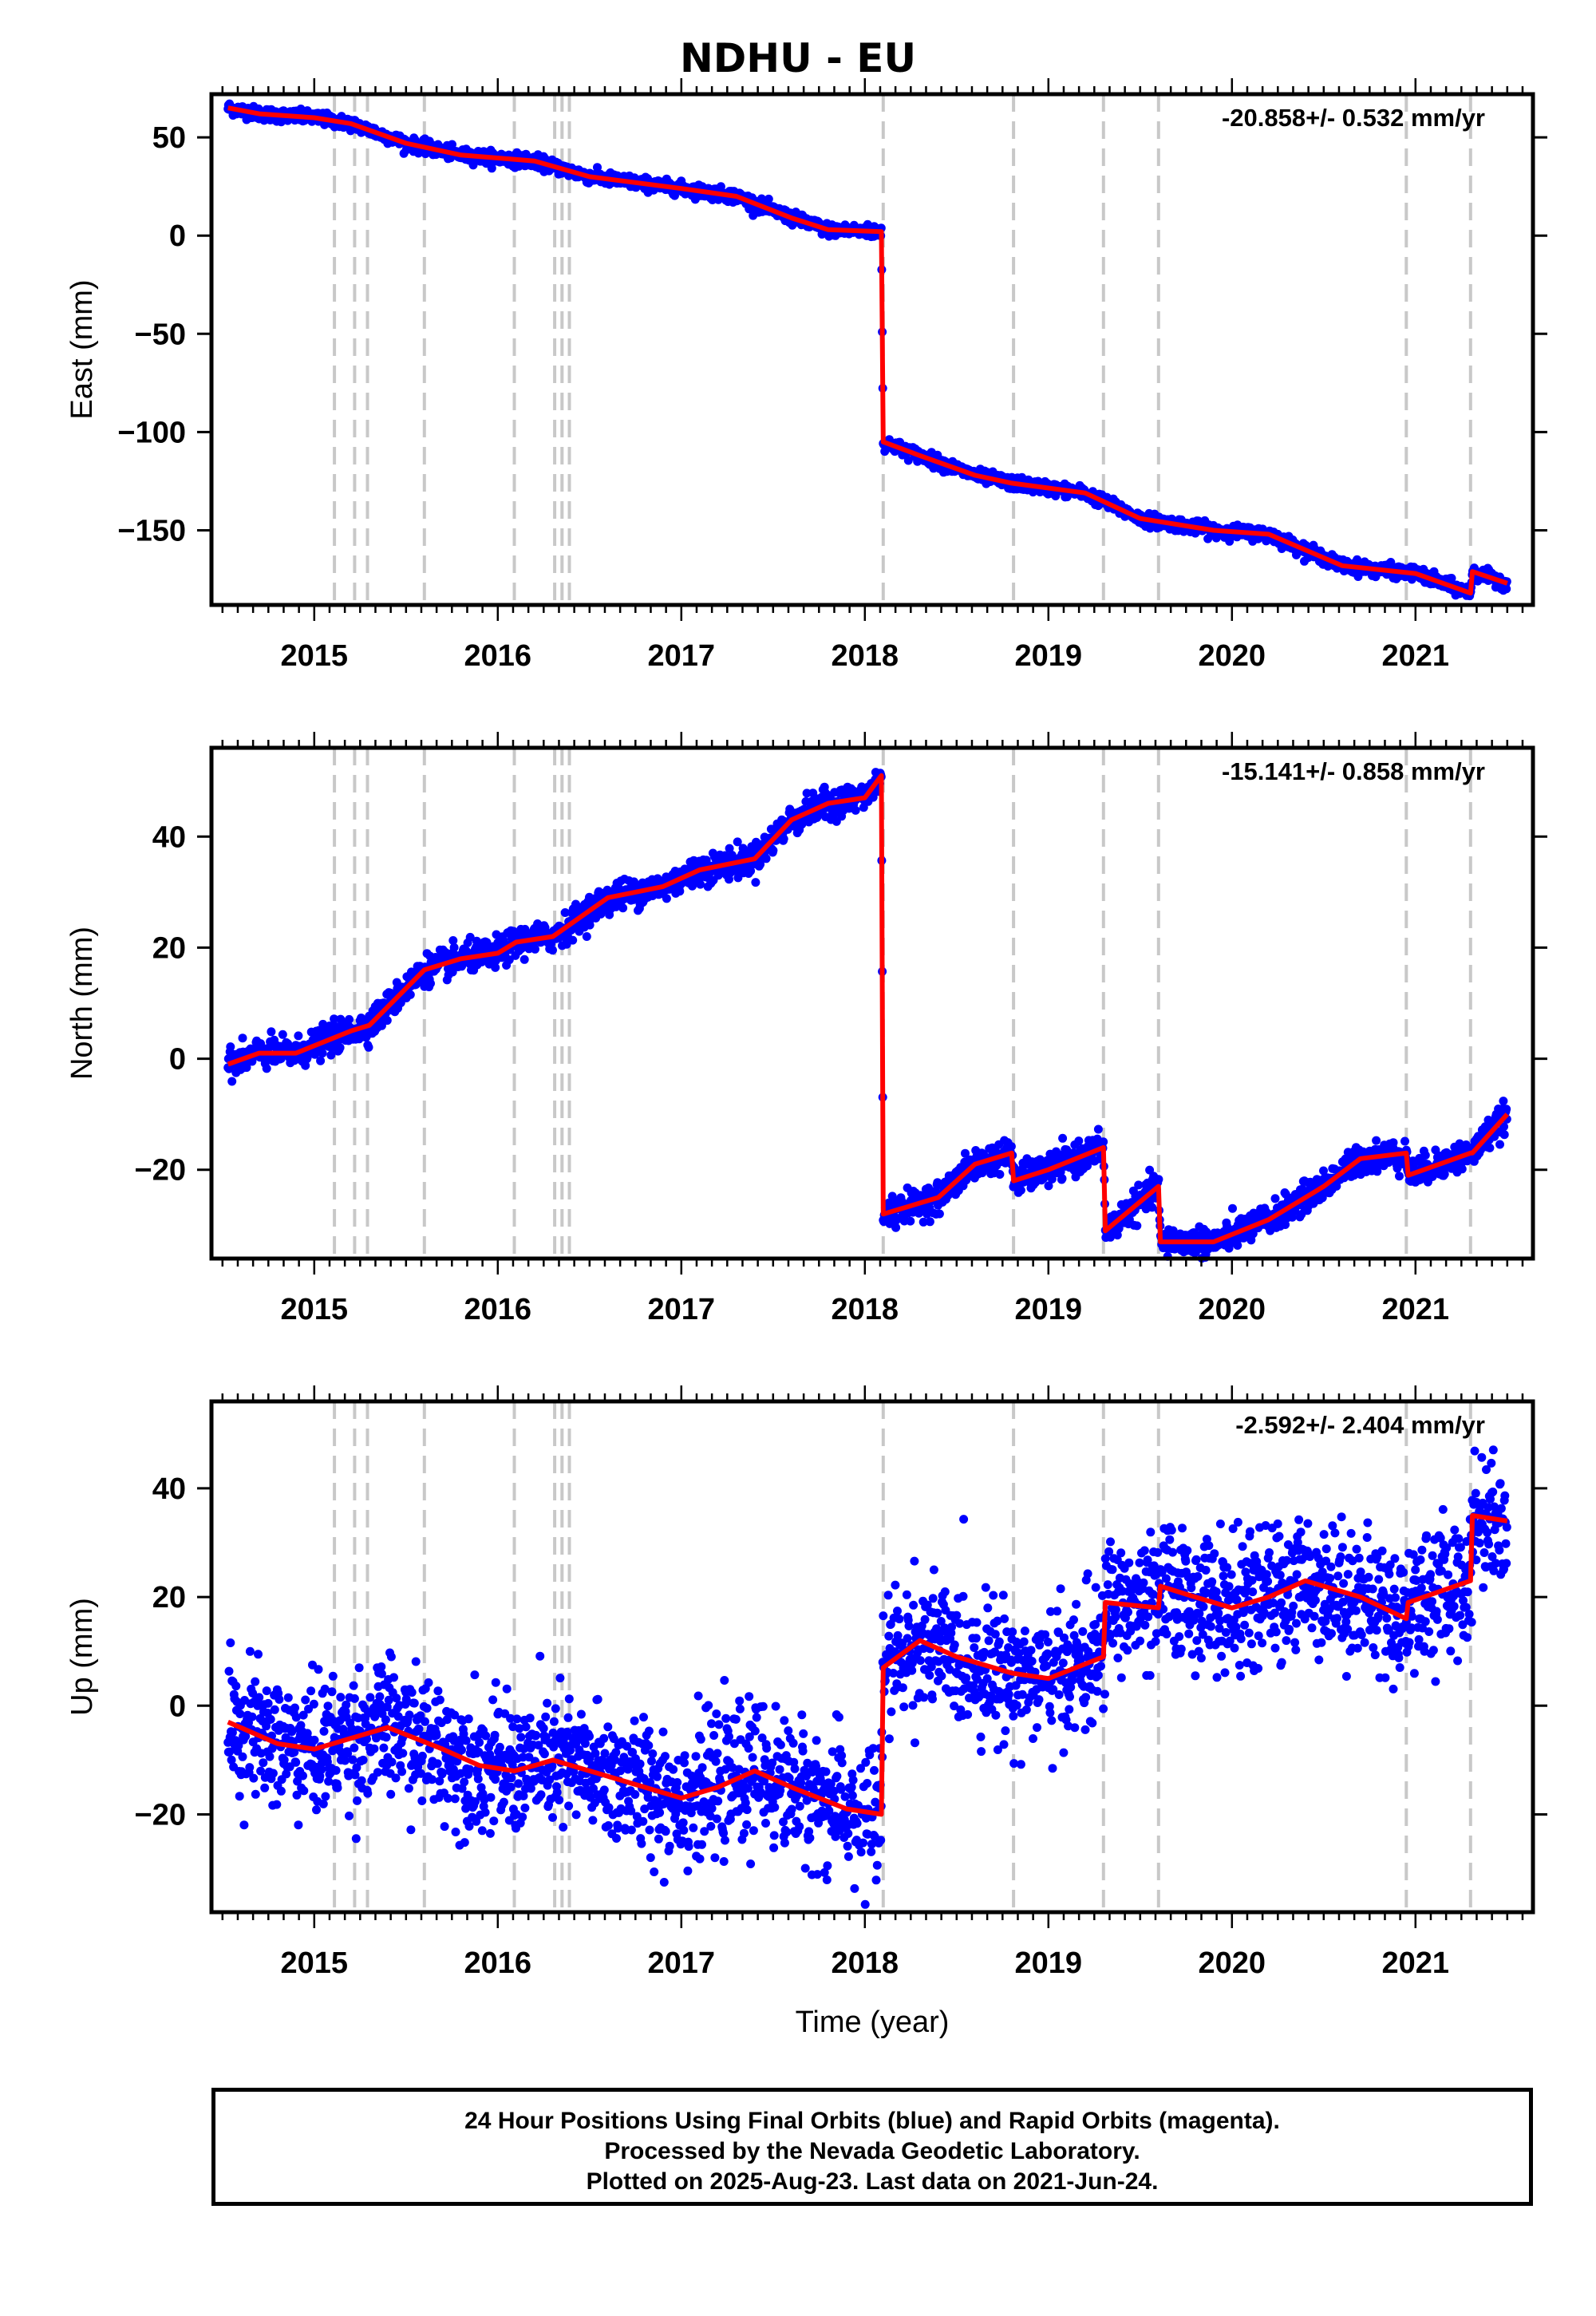  I want to click on y-tick-label: −100, so click(151, 432).